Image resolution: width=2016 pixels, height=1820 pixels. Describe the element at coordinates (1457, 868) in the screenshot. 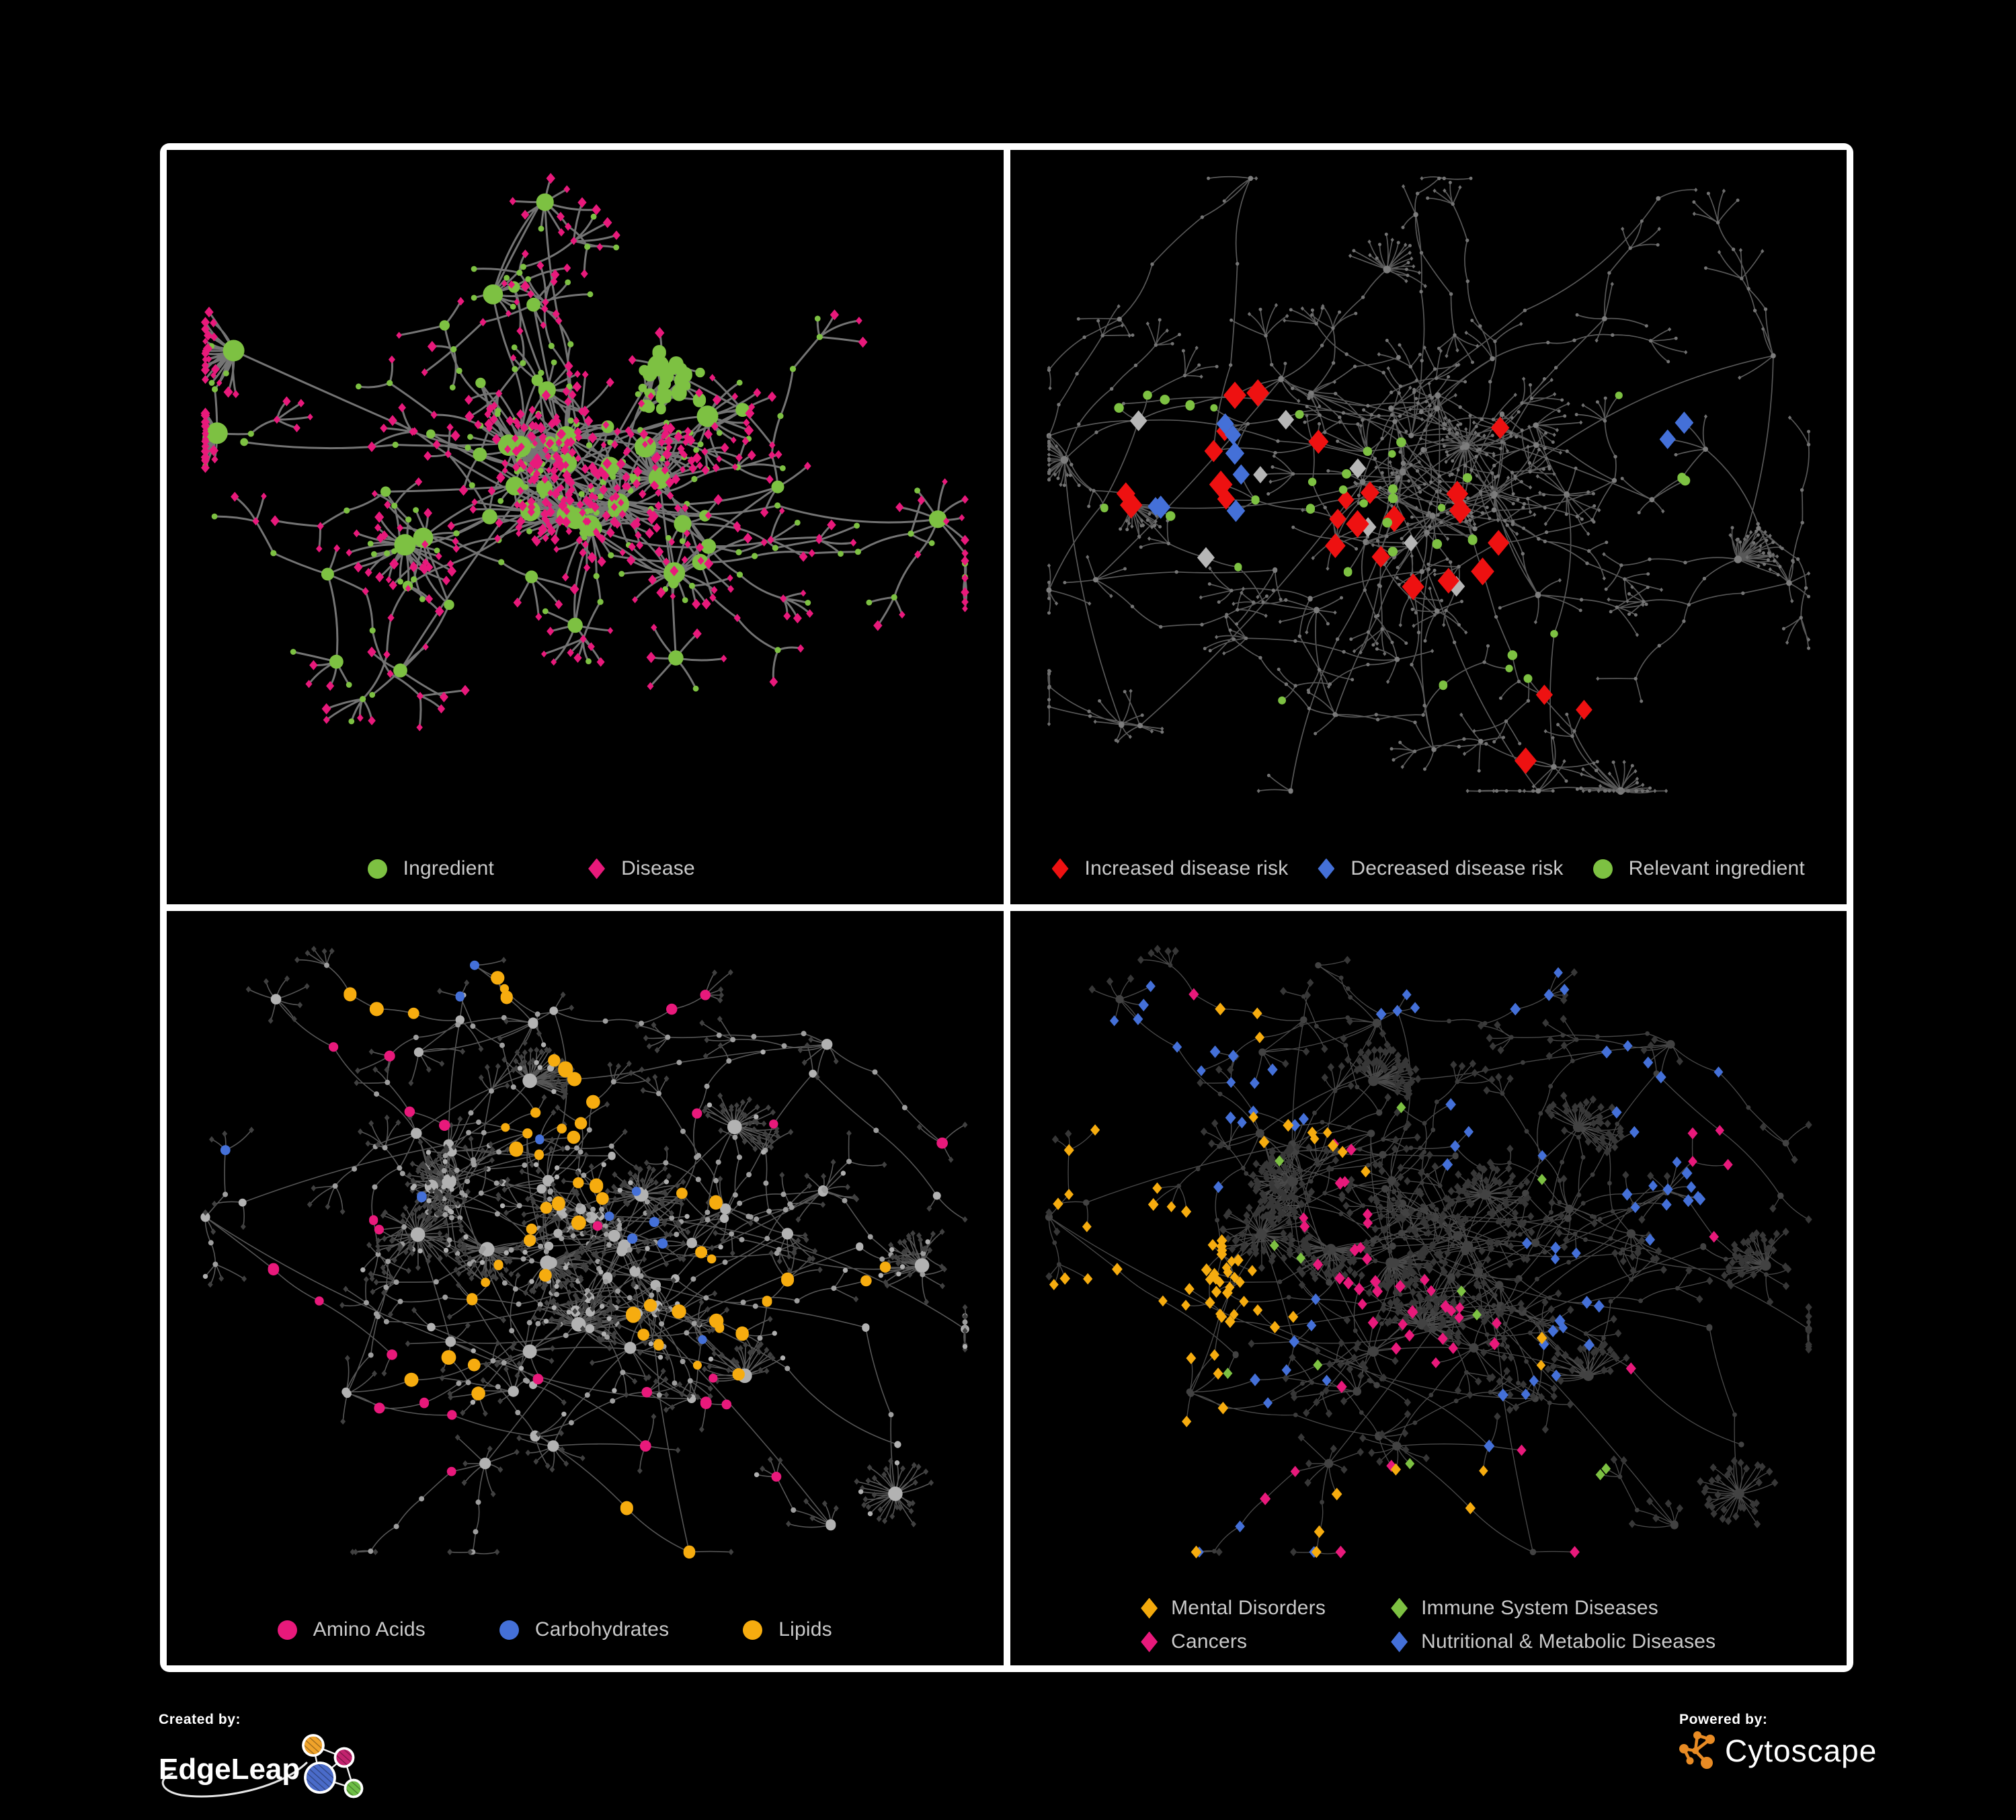

I see `legend-label: Decreased disease risk` at that location.